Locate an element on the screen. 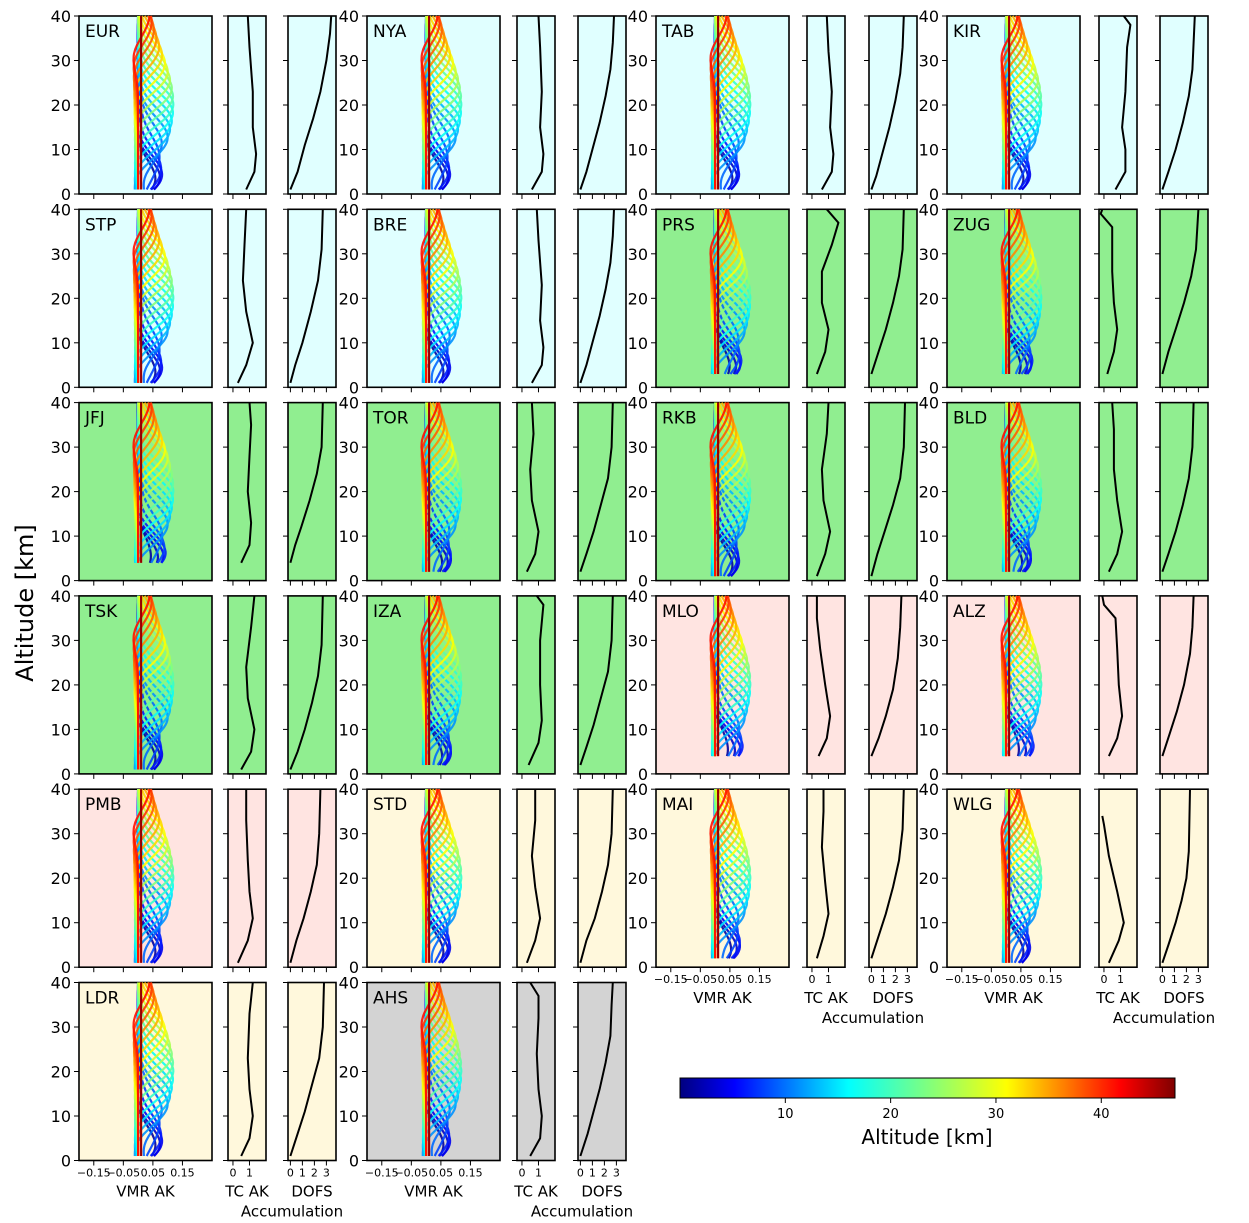  vmr-ahs-xtick-label: −0.05 is located at coordinates (411, 1173).